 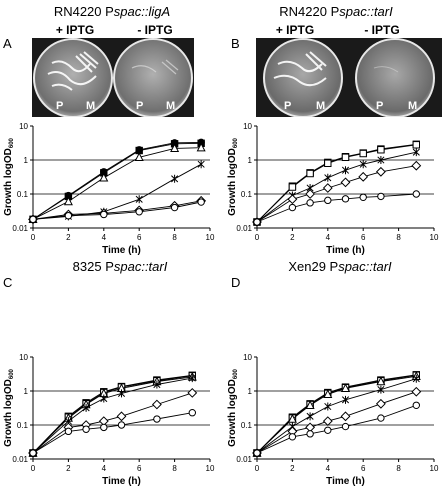 What do you see at coordinates (313, 266) in the screenshot?
I see `panel-d-title-prefix: Xen29 P` at bounding box center [313, 266].